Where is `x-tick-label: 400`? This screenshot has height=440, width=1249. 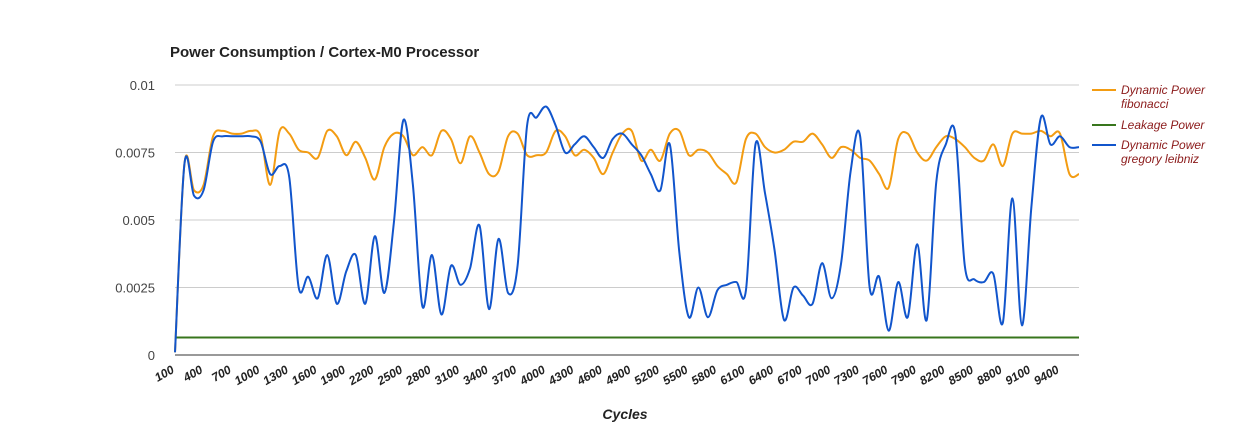
x-tick-label: 400 is located at coordinates (192, 373).